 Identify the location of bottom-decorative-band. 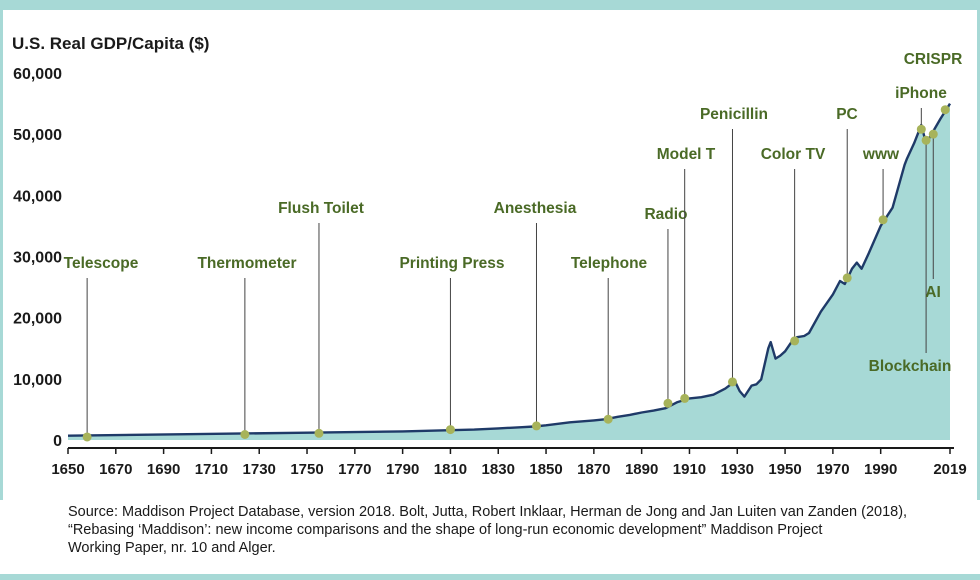
(490, 577).